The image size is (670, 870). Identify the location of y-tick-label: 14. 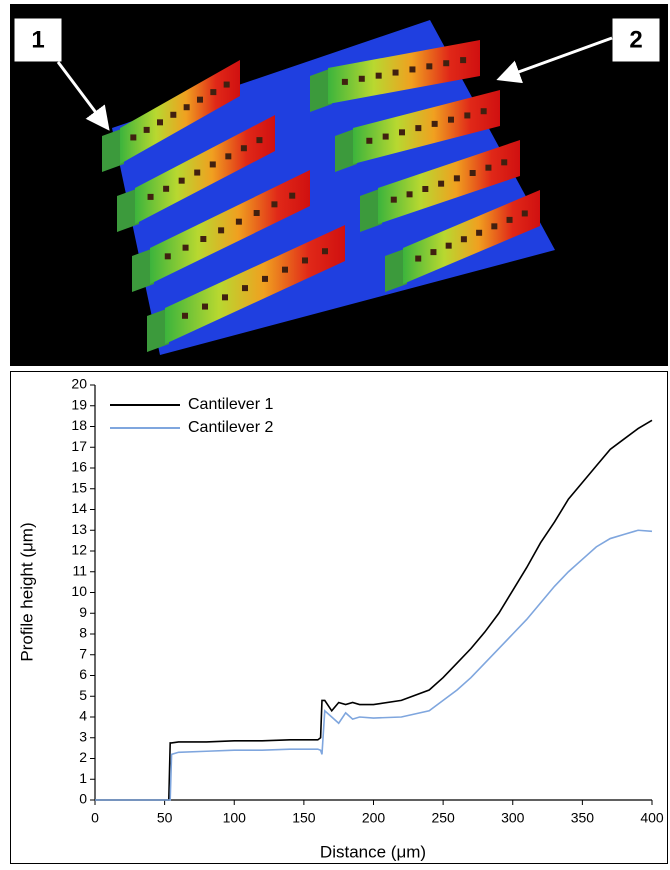
(79, 508).